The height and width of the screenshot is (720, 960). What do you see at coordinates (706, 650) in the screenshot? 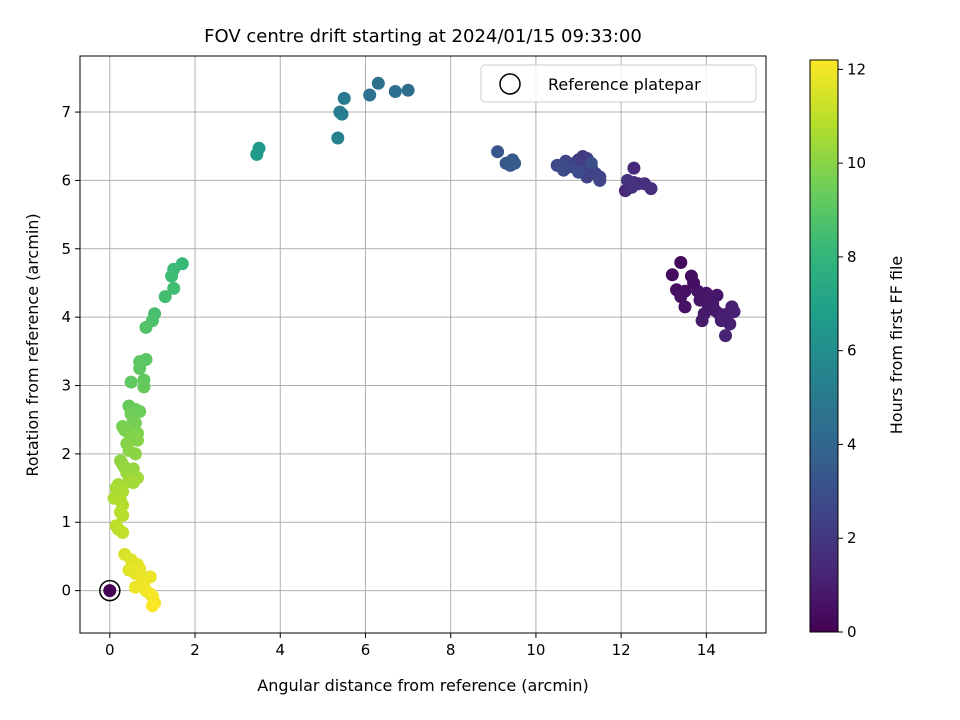
I see `x-tick-label: 14` at bounding box center [706, 650].